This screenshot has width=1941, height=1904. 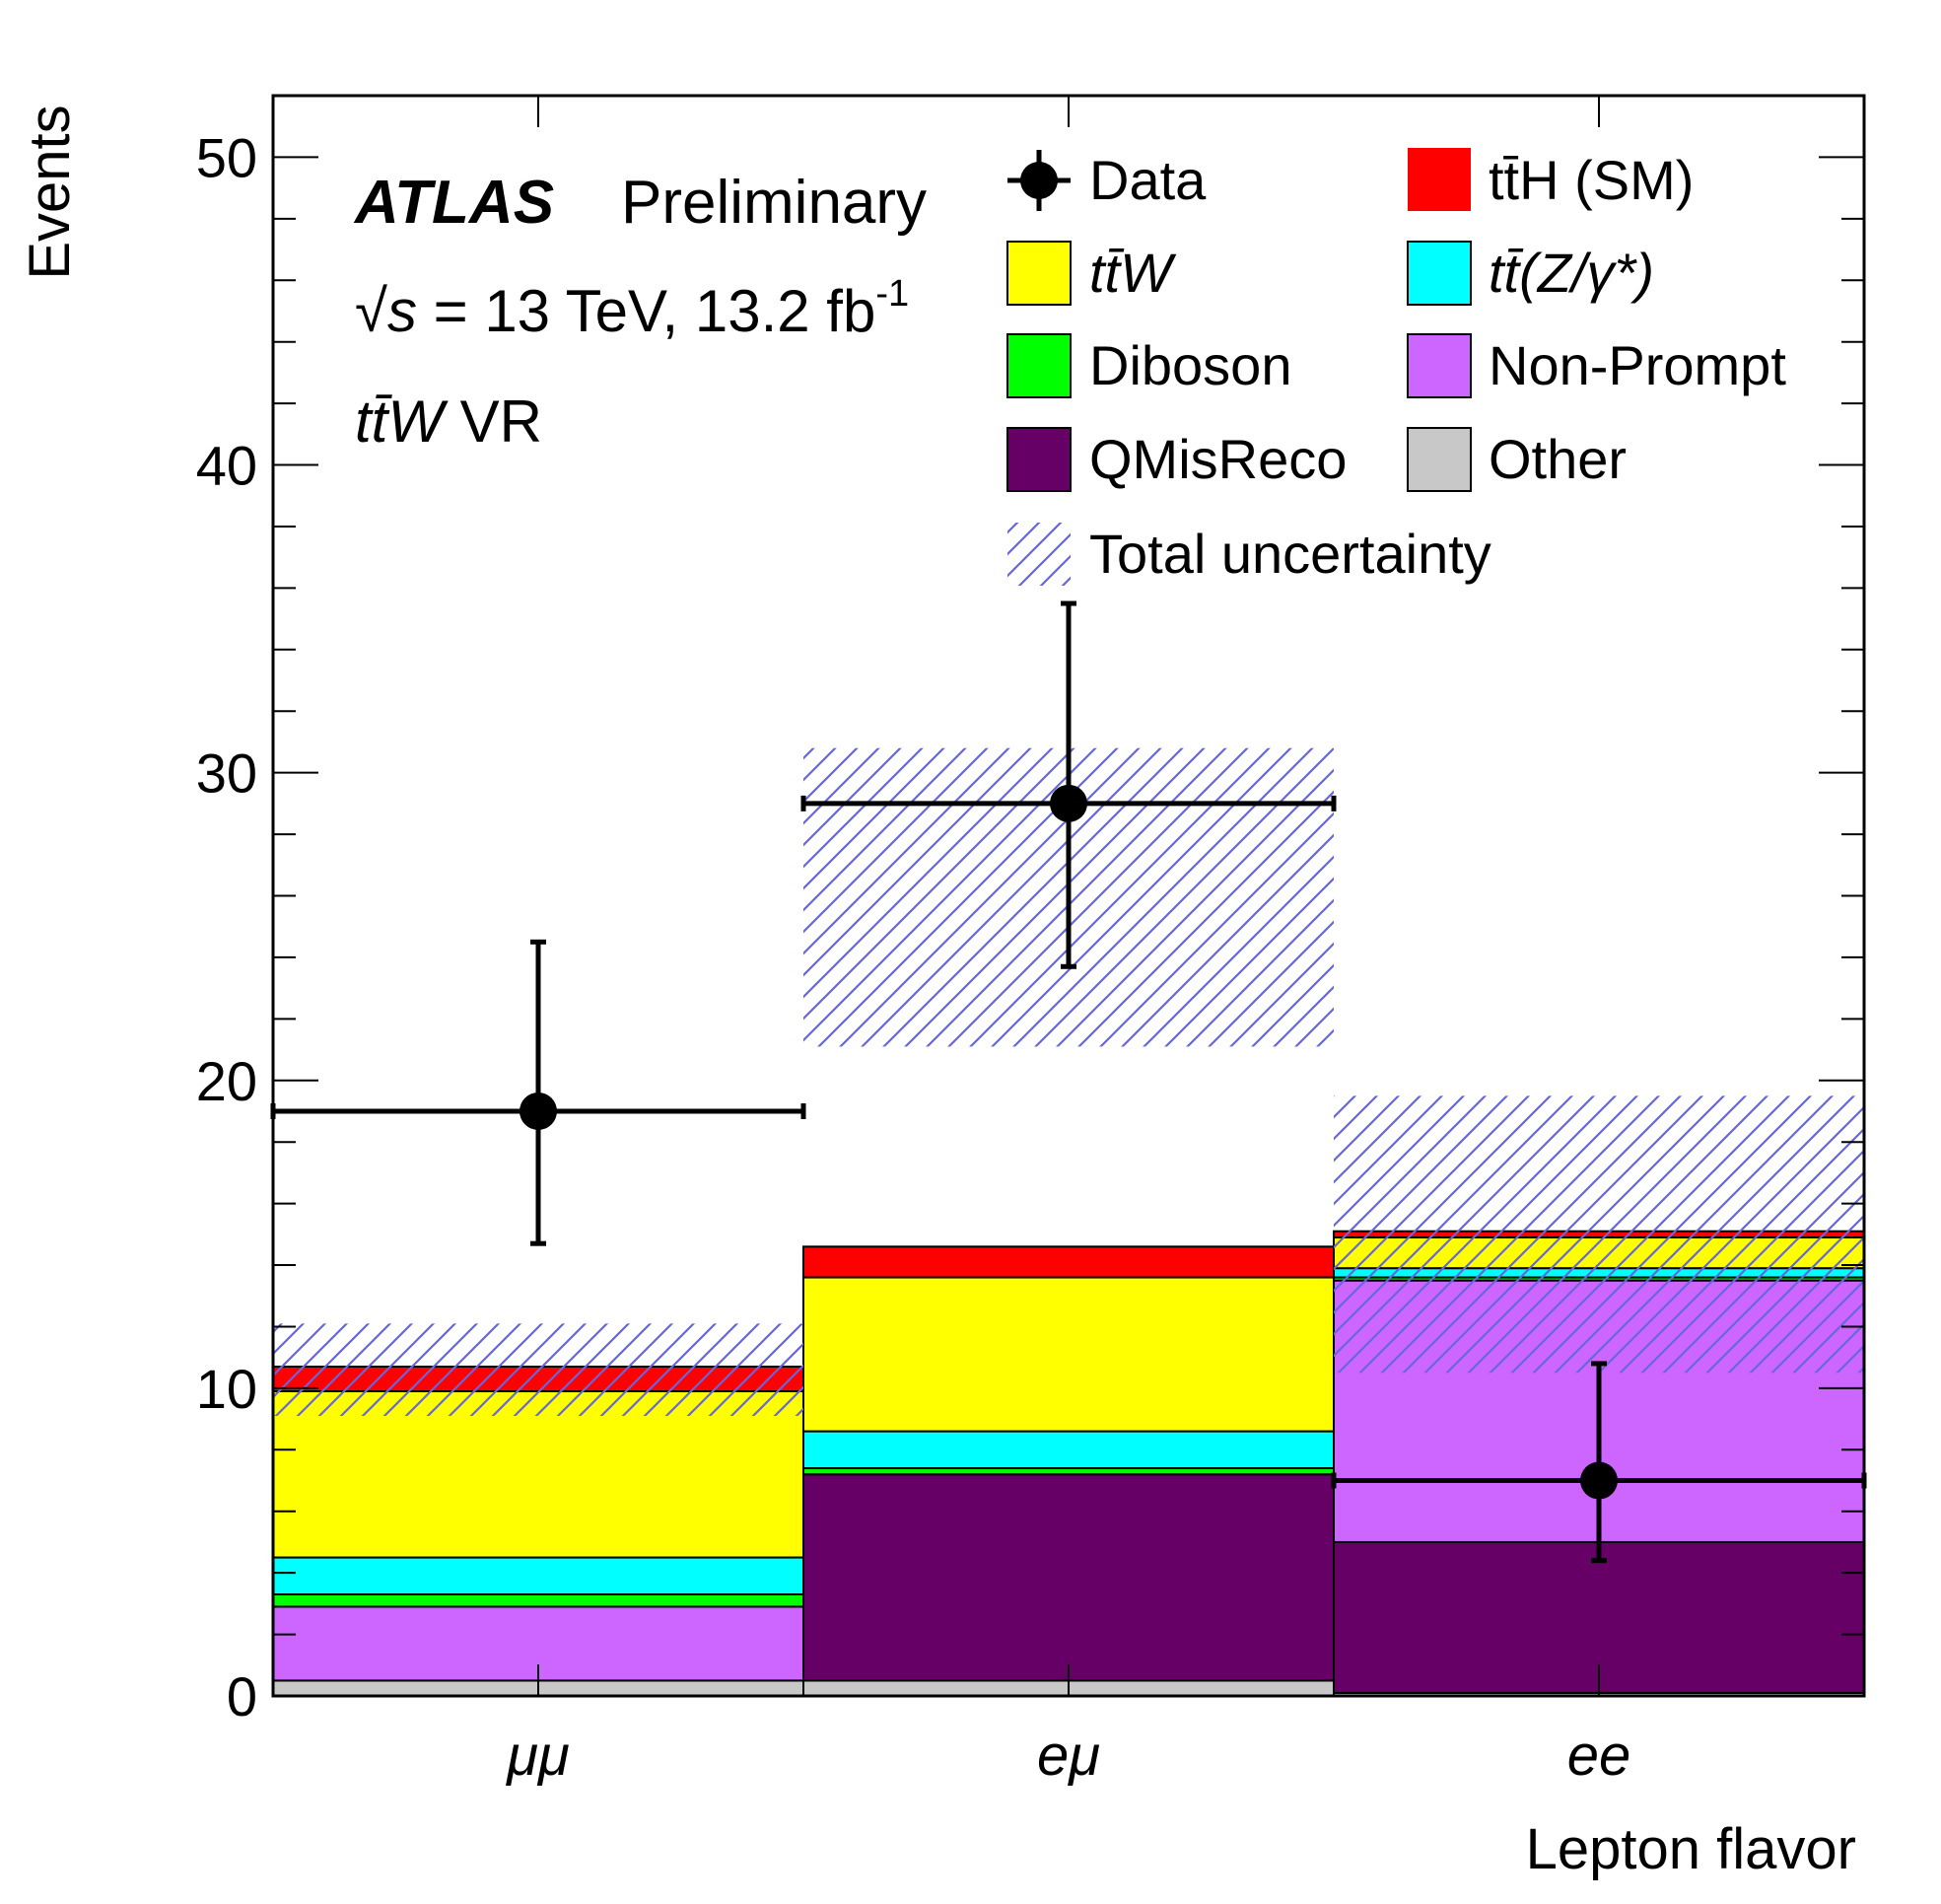 I want to click on energy-label: √s = 13 TeV, 13.2 fb-1, so click(x=632, y=308).